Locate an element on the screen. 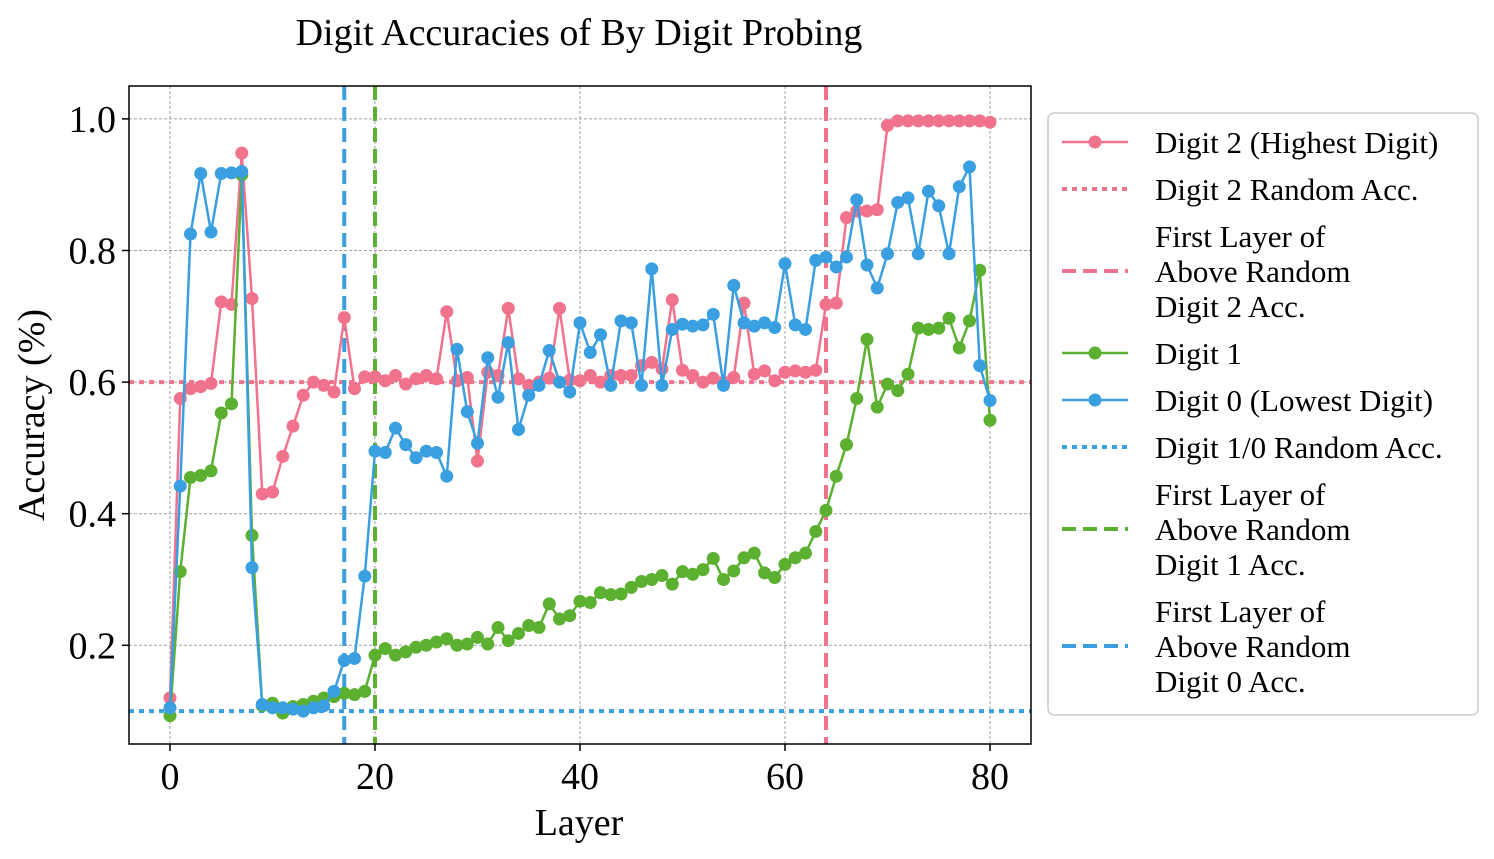 The width and height of the screenshot is (1494, 859). legend-entry: Digit 1 is located at coordinates (1152, 353).